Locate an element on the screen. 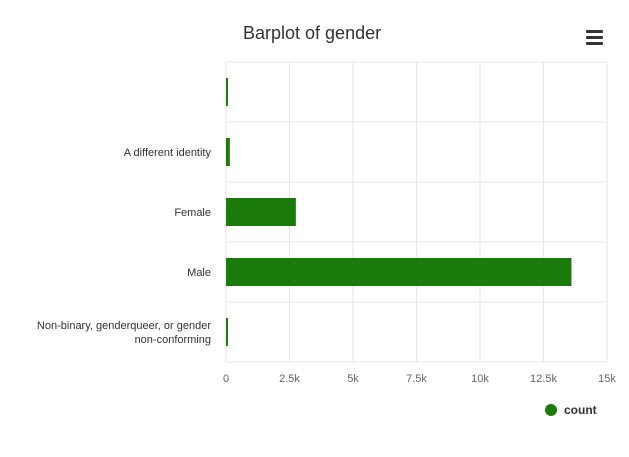  x-tick-label: 5k is located at coordinates (353, 379).